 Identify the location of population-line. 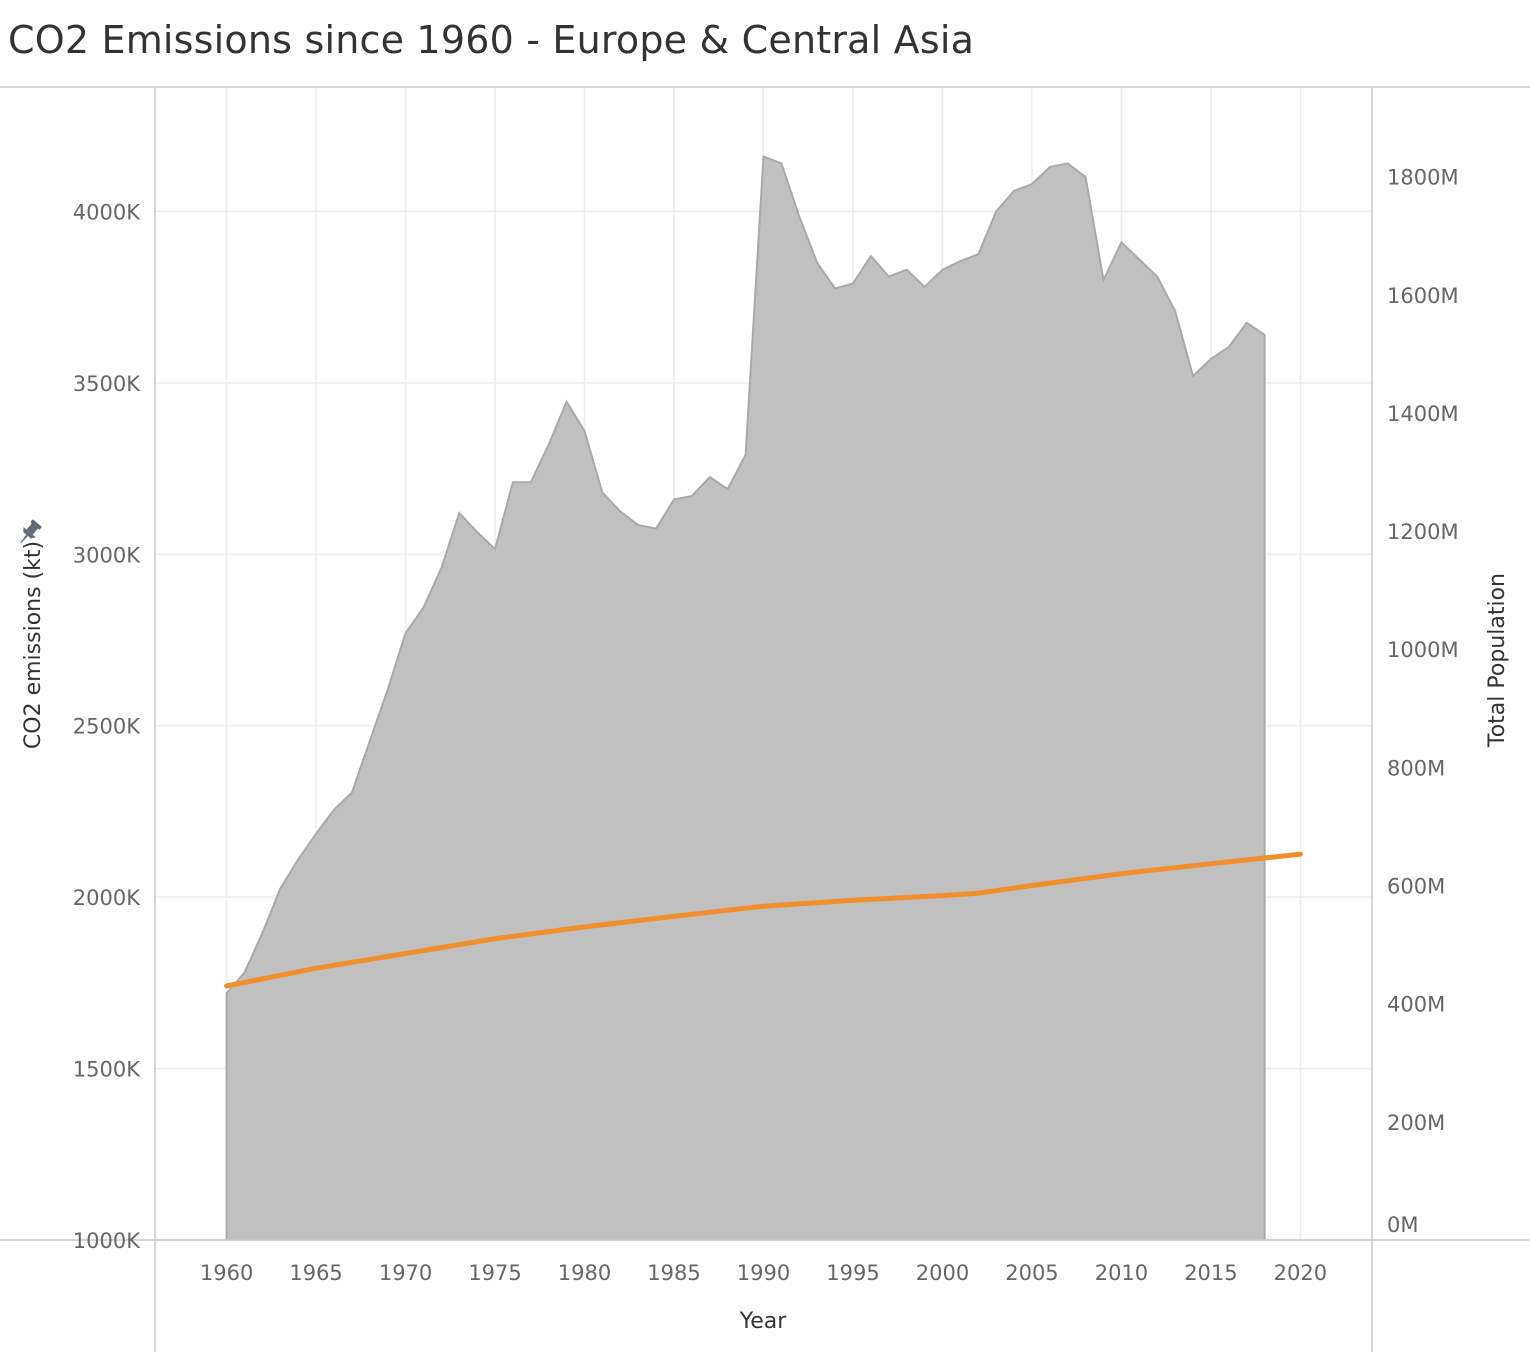
(763, 920).